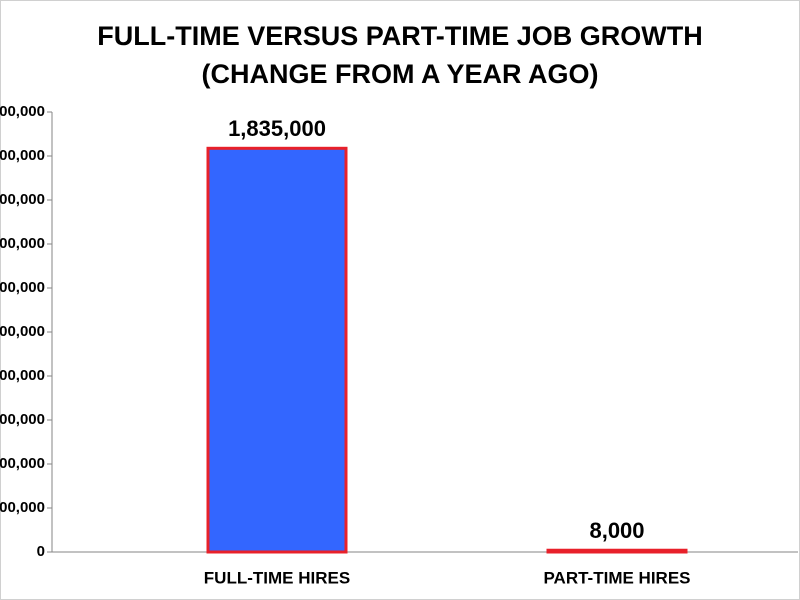  I want to click on y-tick-label: 200,000, so click(22, 507).